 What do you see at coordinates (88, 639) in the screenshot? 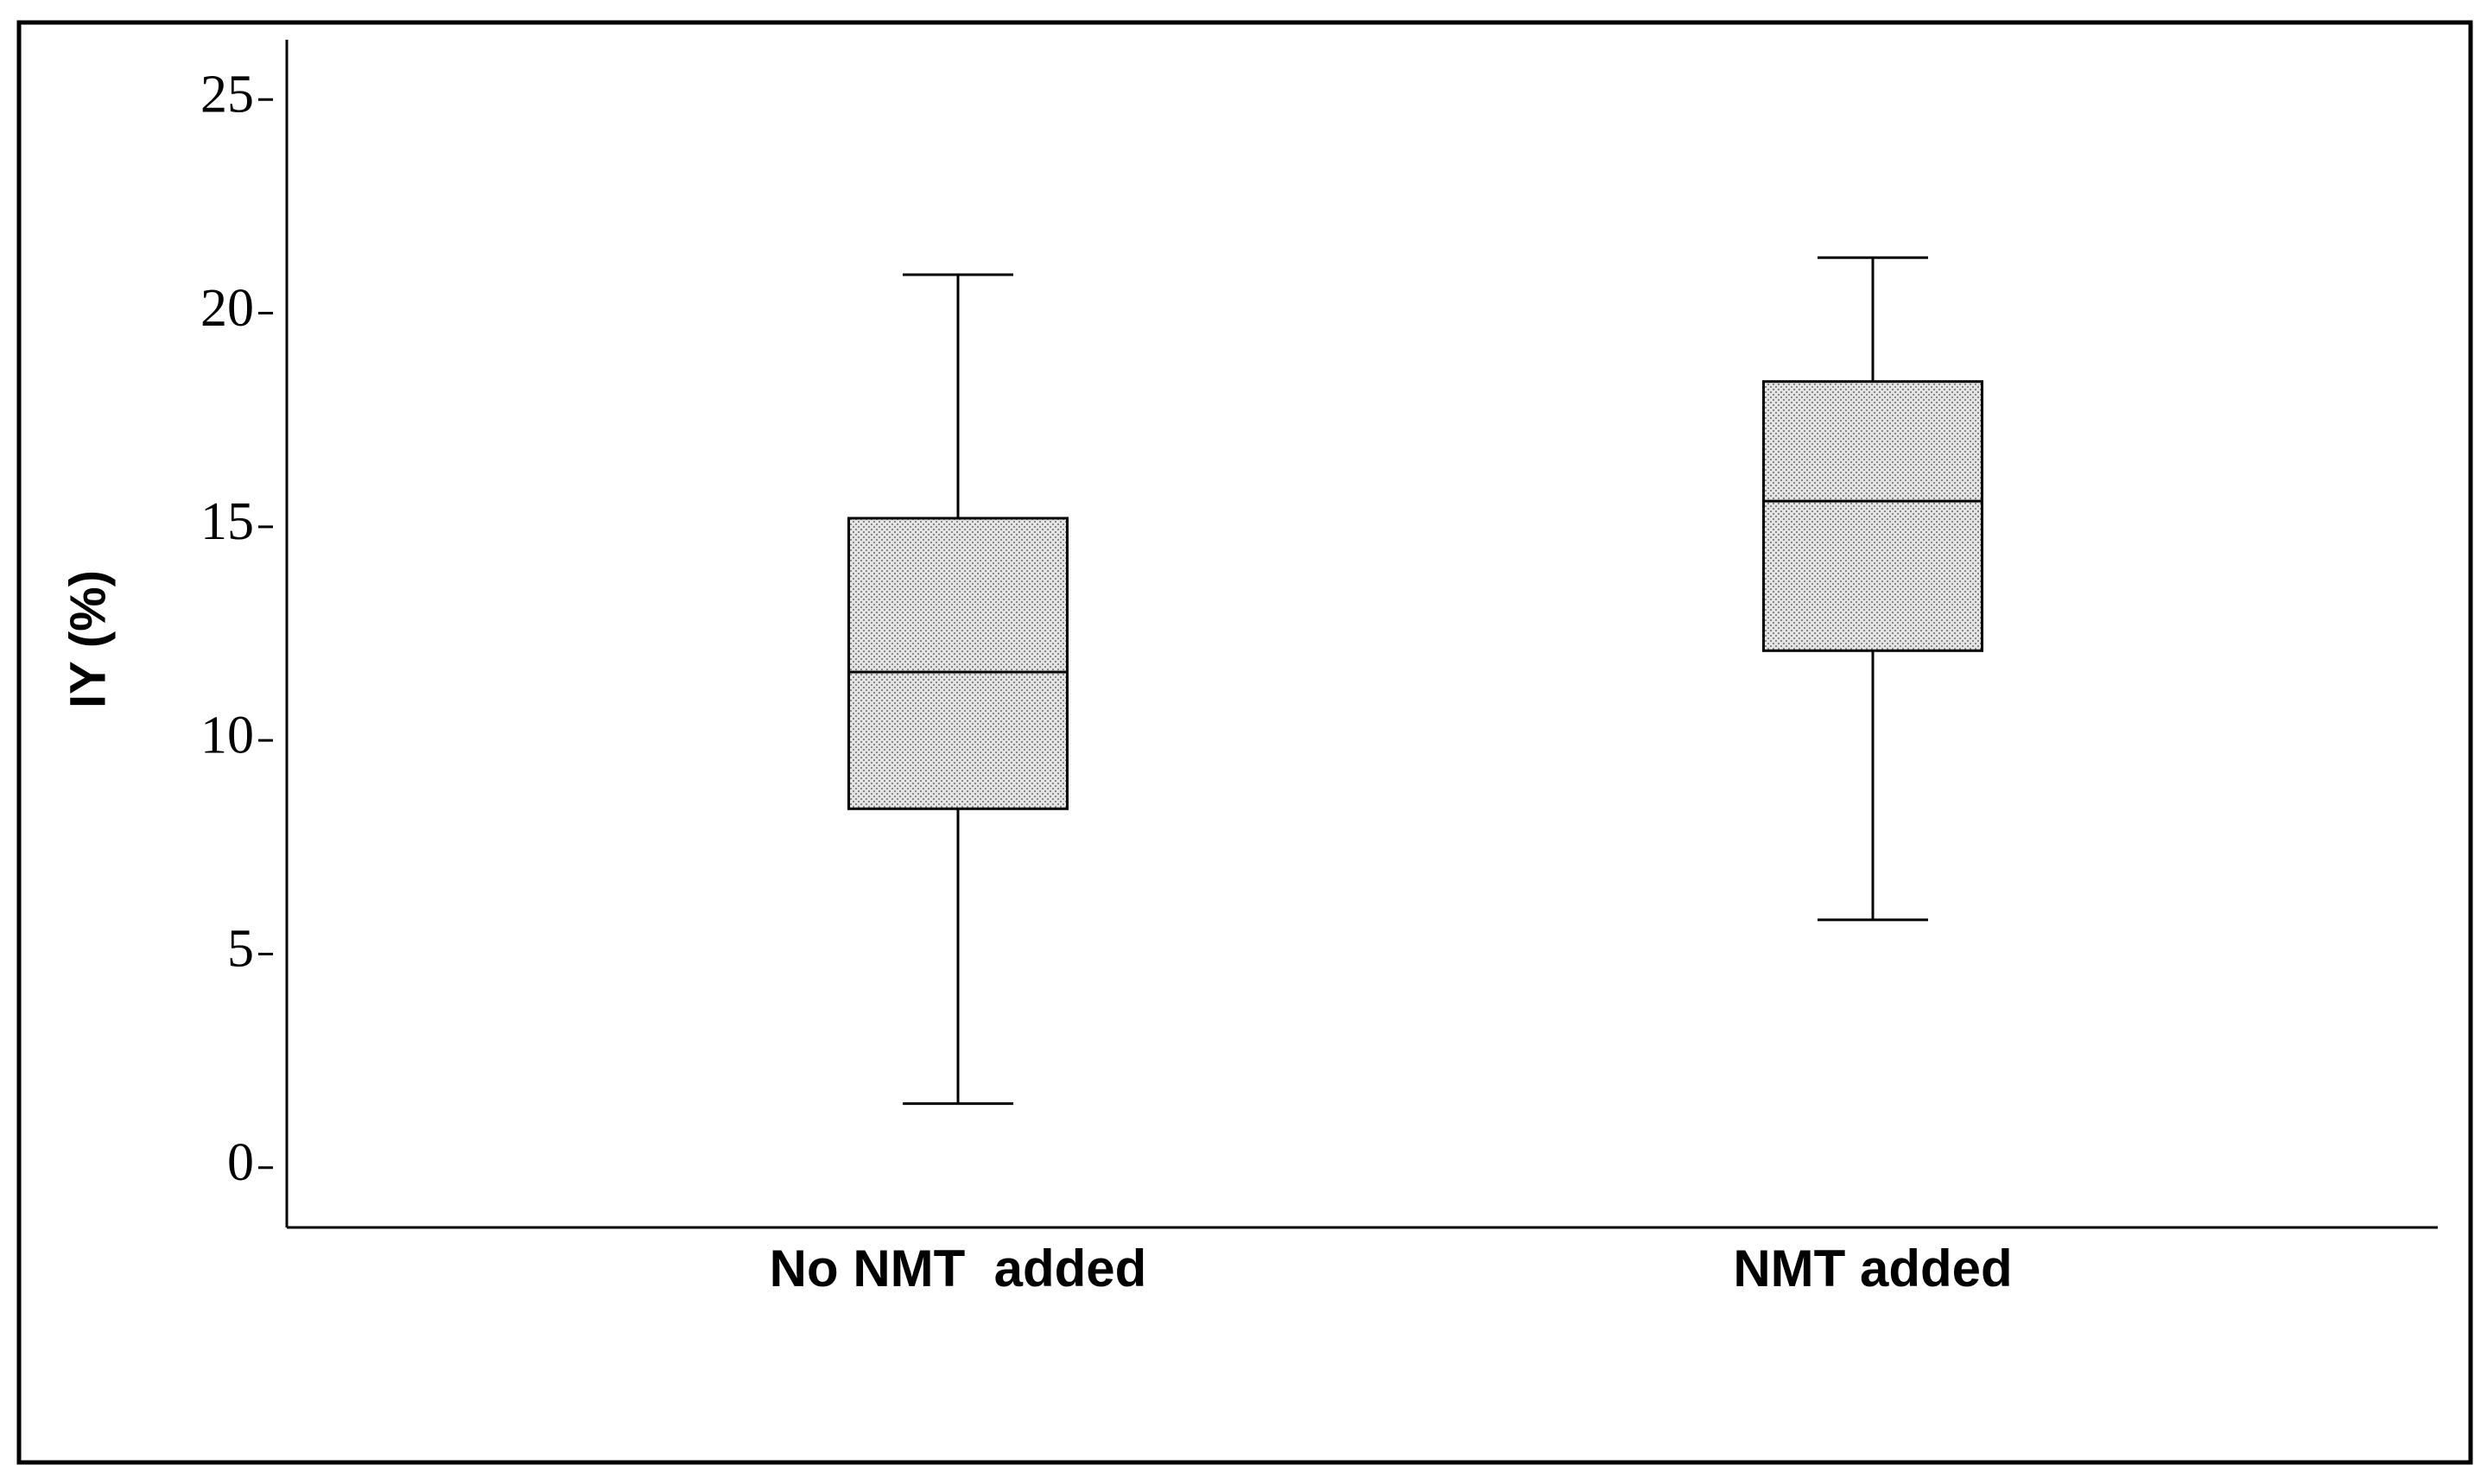
I see `y-axis-label: IY (%)` at bounding box center [88, 639].